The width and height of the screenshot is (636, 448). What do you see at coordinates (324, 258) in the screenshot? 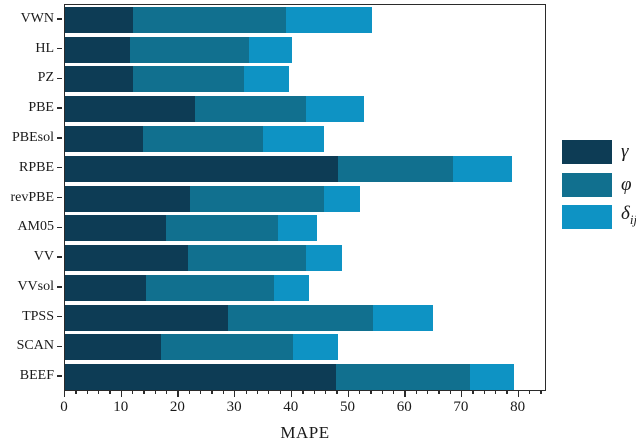
I see `bar-segment-δ-VV` at bounding box center [324, 258].